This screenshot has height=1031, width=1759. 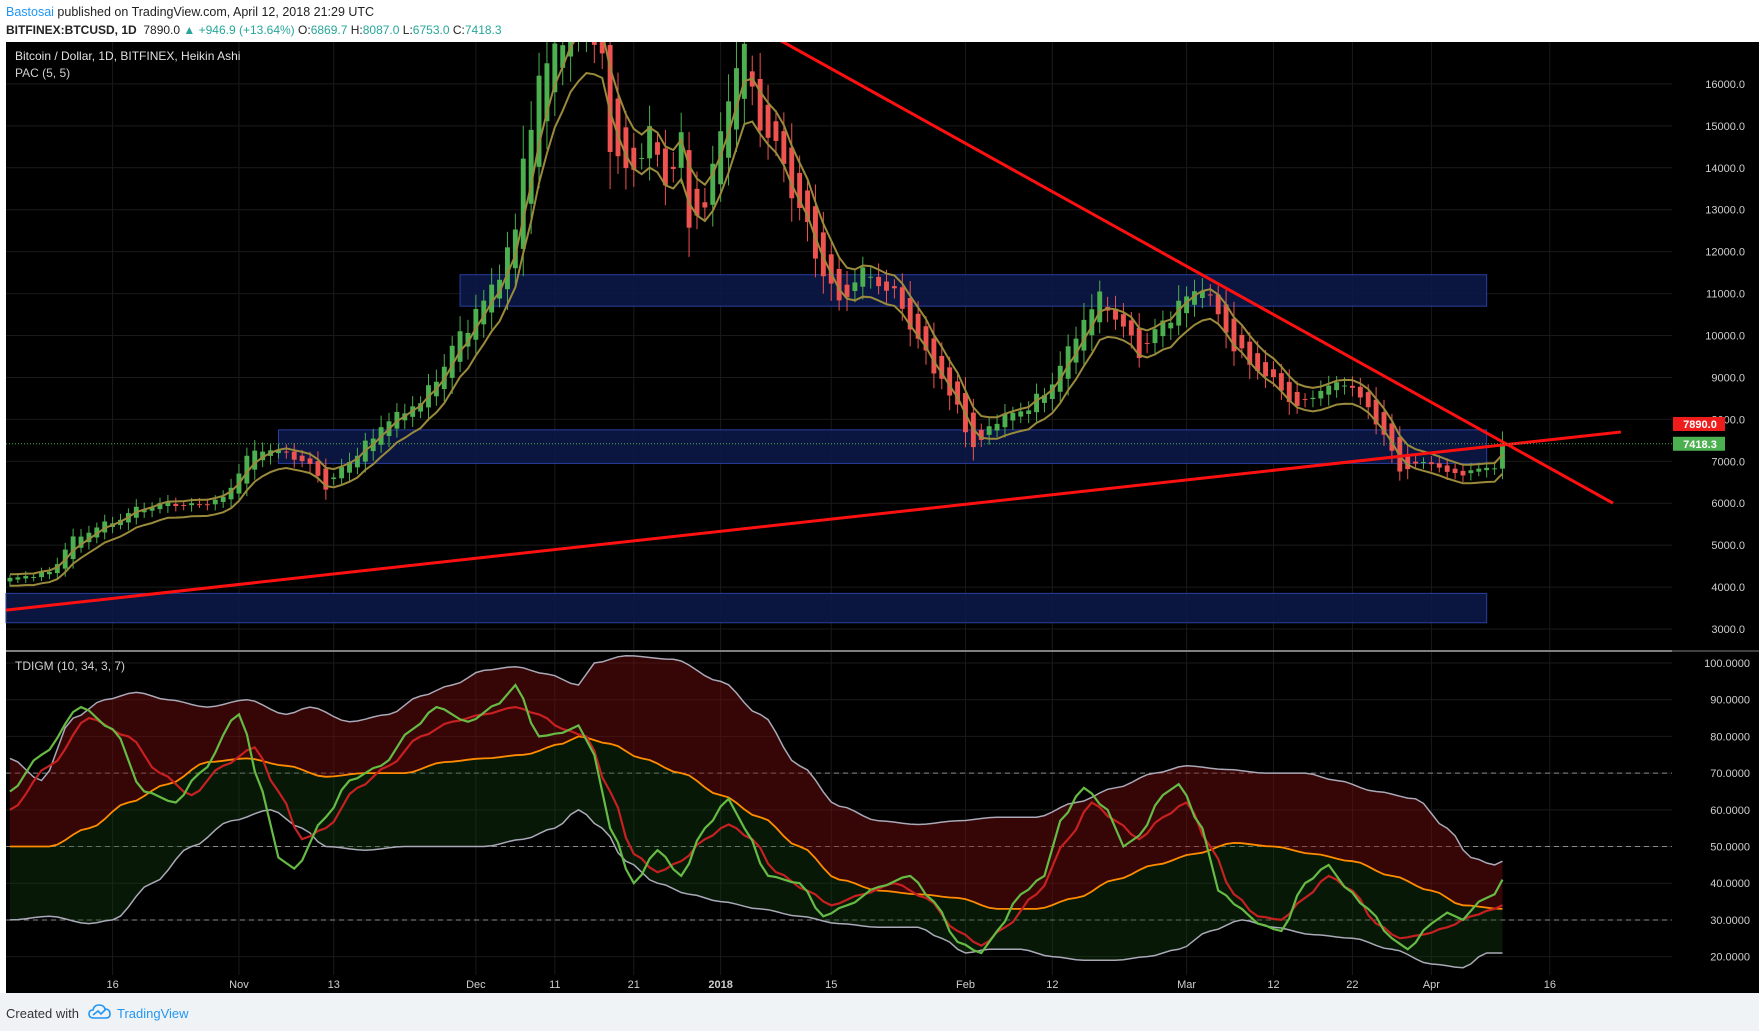 I want to click on open-value: 6869.7, so click(x=329, y=30).